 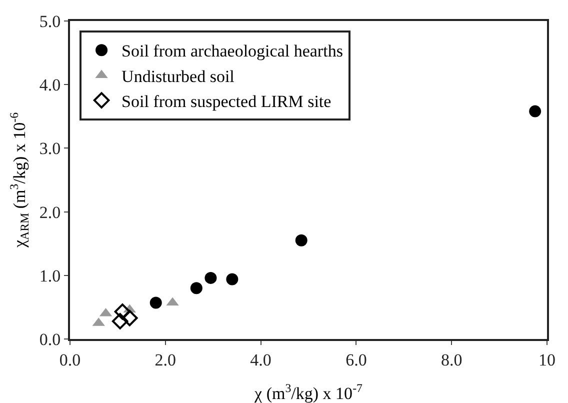 What do you see at coordinates (178, 76) in the screenshot?
I see `legend-label: Undisturbed soil` at bounding box center [178, 76].